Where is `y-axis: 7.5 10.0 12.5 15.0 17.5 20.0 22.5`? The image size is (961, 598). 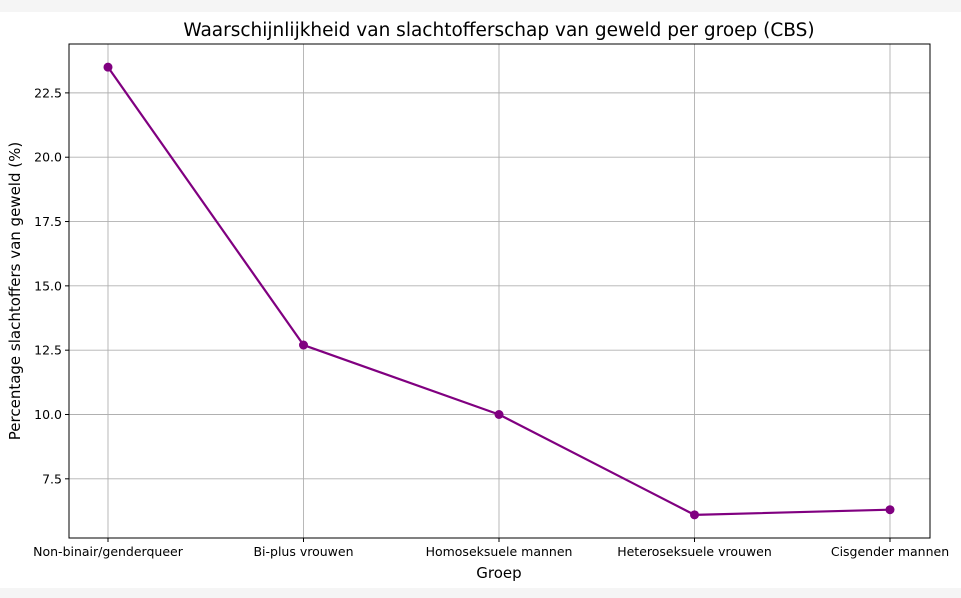 y-axis: 7.5 10.0 12.5 15.0 17.5 20.0 22.5 is located at coordinates (51, 285).